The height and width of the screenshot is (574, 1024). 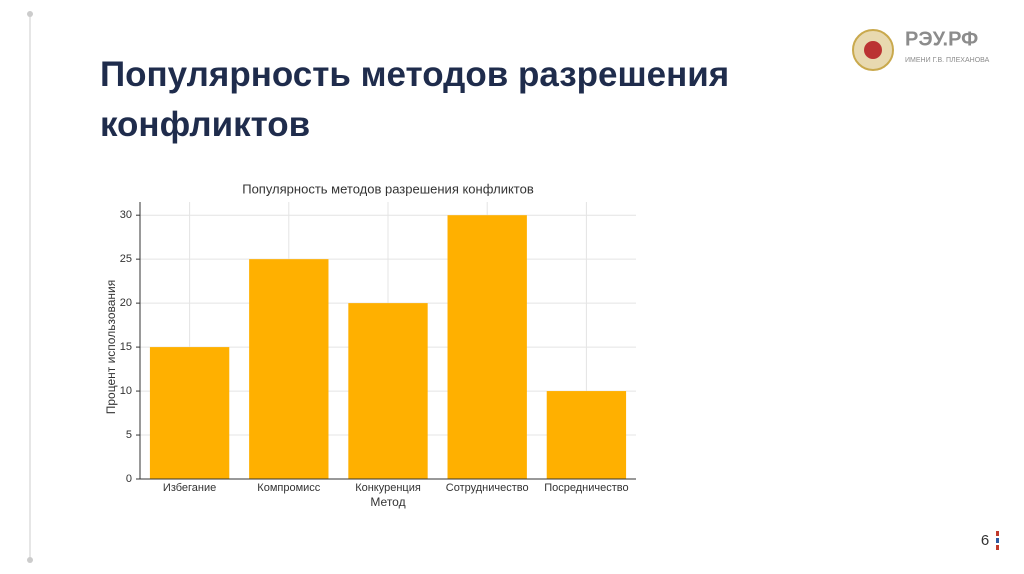 I want to click on x-tick-label: Посредничество, so click(x=586, y=488).